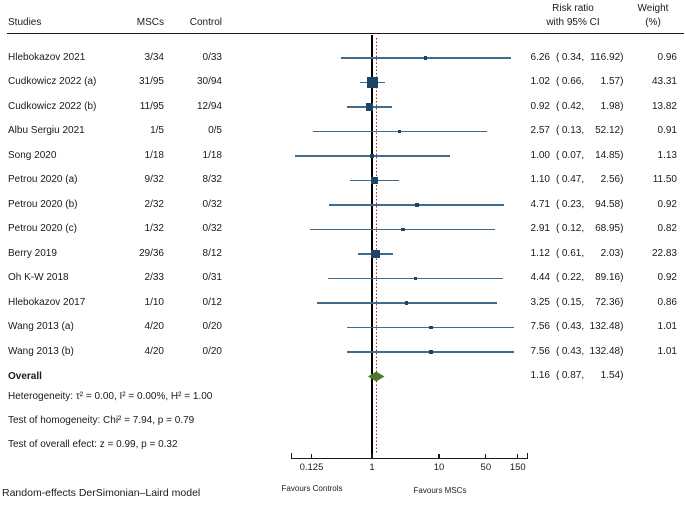 This screenshot has height=506, width=685. Describe the element at coordinates (209, 82) in the screenshot. I see `control-value: 30/94` at that location.